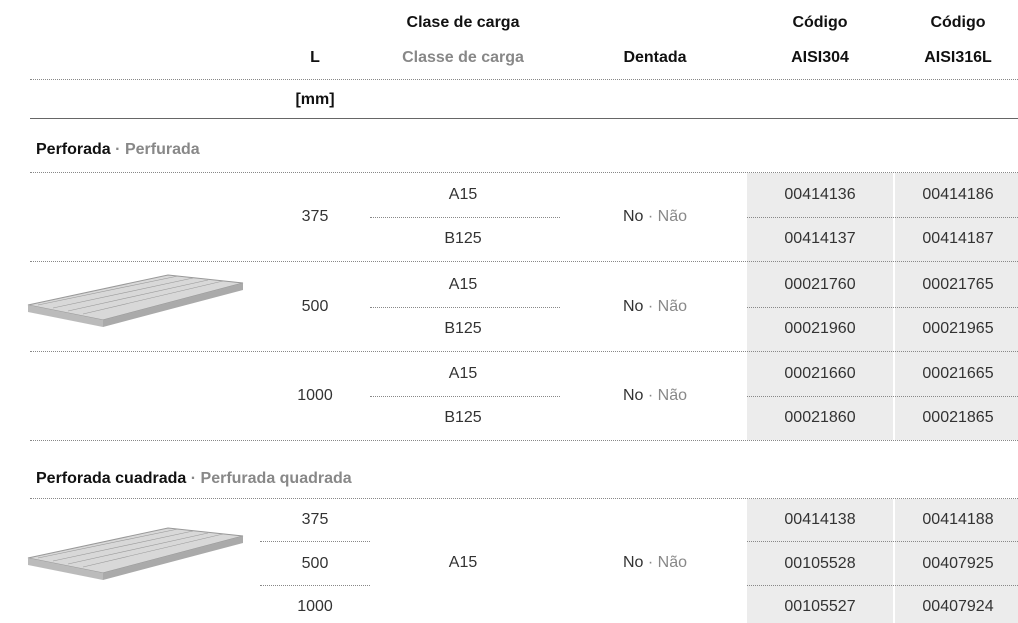  What do you see at coordinates (820, 519) in the screenshot?
I see `code-aisi304: 00414138` at bounding box center [820, 519].